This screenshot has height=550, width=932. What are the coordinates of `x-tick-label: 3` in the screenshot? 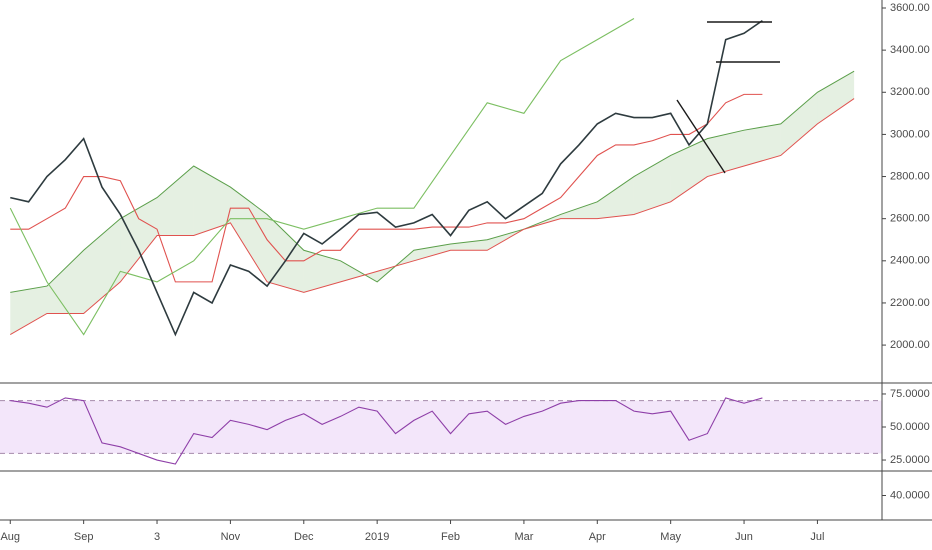 It's located at (157, 537).